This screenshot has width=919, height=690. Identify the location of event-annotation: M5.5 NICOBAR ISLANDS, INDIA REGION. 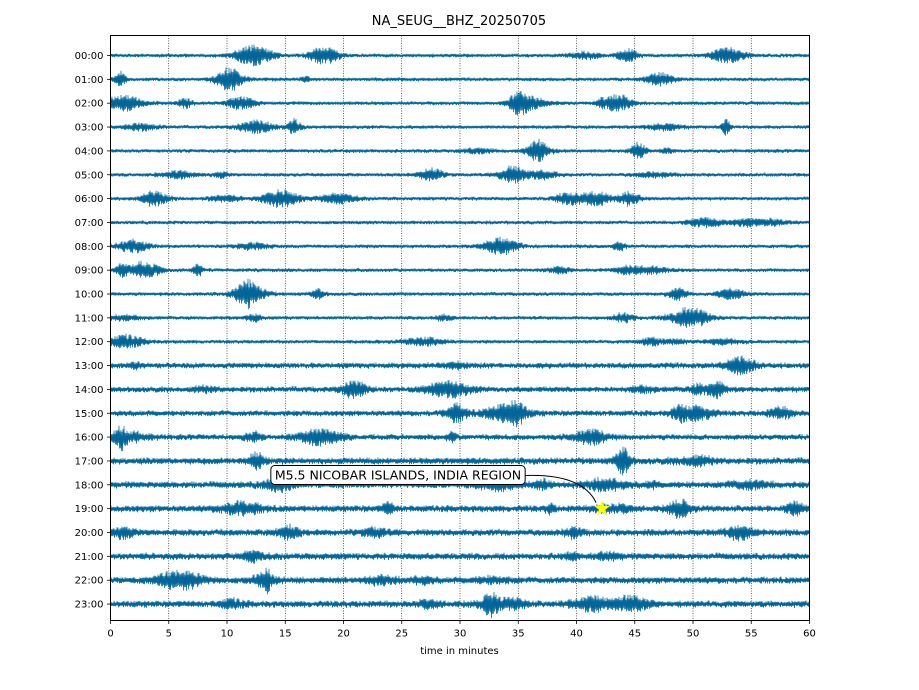
(440, 490).